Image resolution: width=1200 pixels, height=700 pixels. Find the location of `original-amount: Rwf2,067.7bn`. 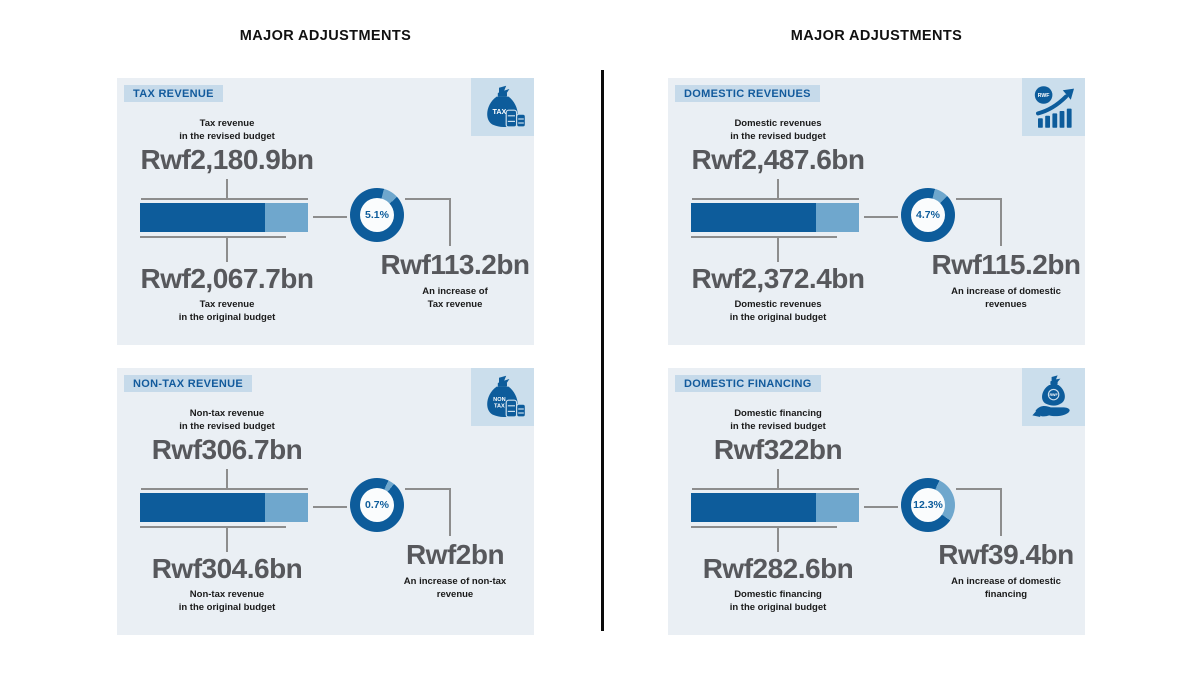

original-amount: Rwf2,067.7bn is located at coordinates (227, 278).